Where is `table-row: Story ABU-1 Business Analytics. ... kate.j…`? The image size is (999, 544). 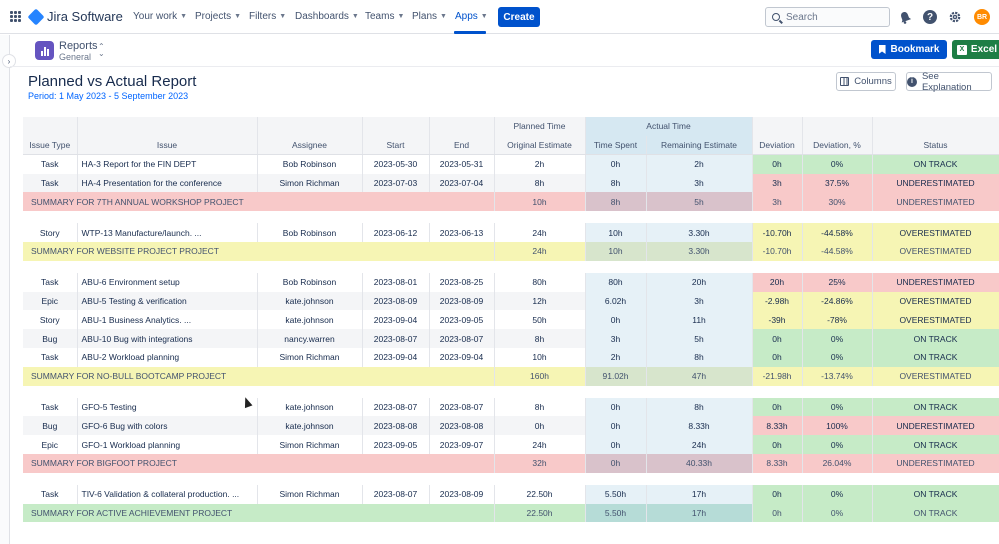 table-row: Story ABU-1 Business Analytics. ... kate.j… is located at coordinates (511, 320).